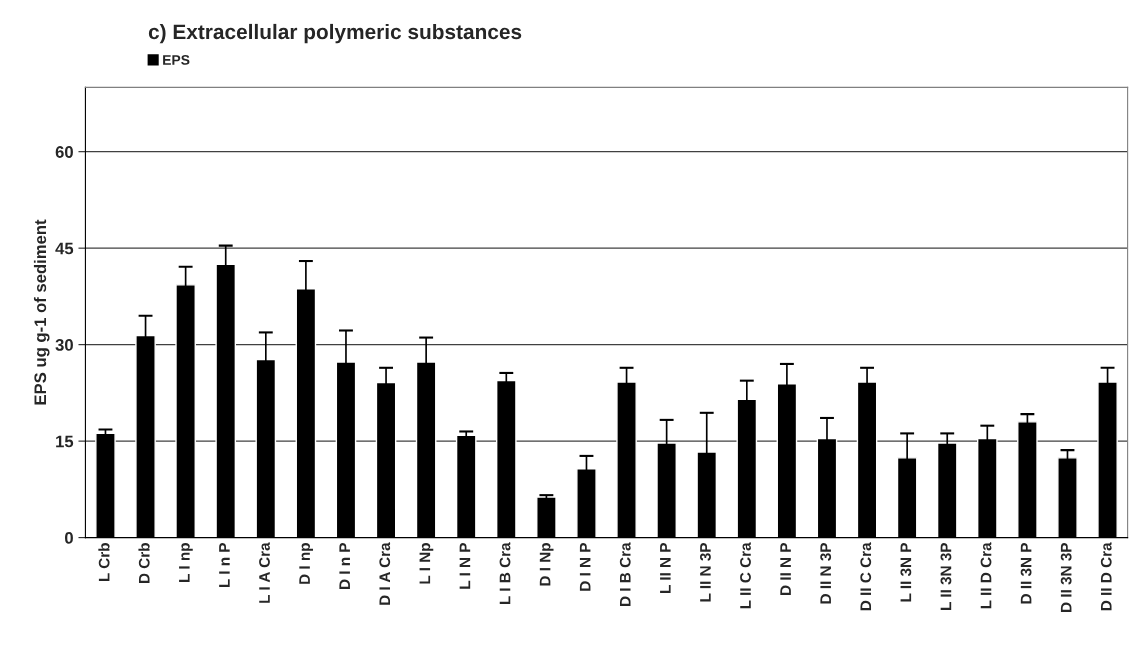  What do you see at coordinates (186, 562) in the screenshot?
I see `x-tick-label: L I np` at bounding box center [186, 562].